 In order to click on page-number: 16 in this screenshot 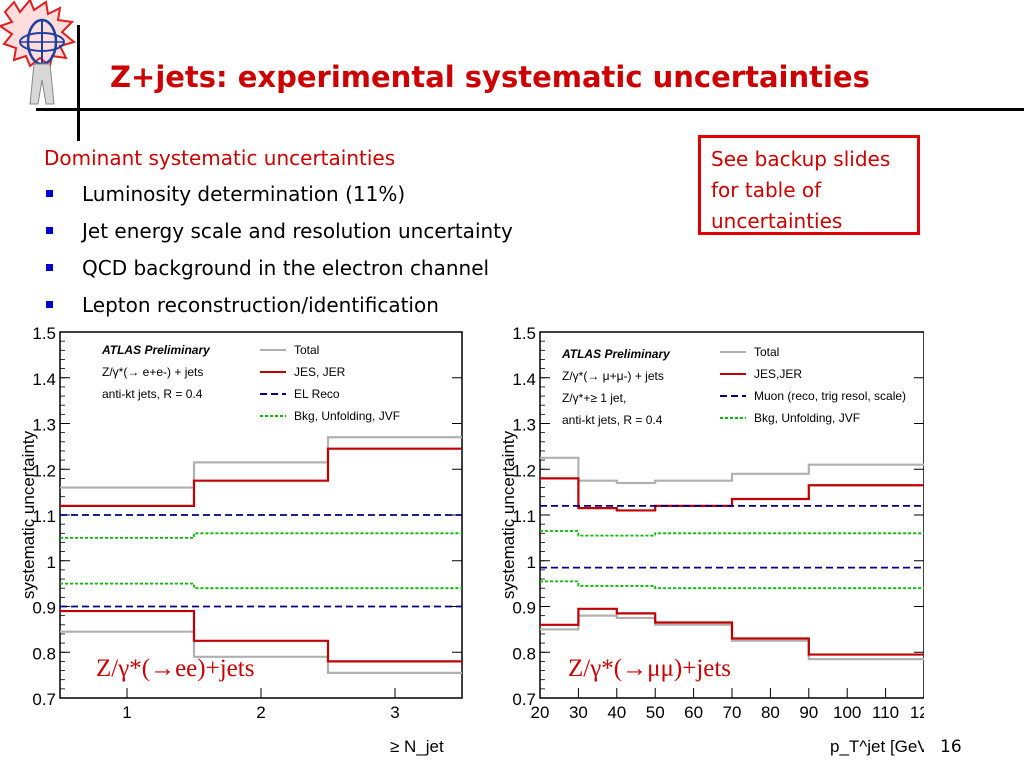, I will do `click(951, 747)`.